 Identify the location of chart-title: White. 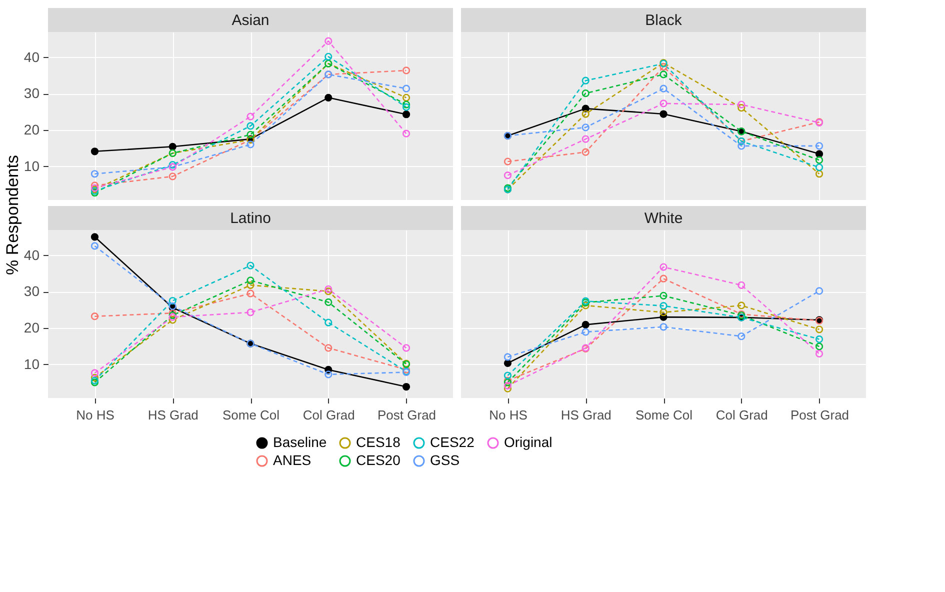
(663, 218).